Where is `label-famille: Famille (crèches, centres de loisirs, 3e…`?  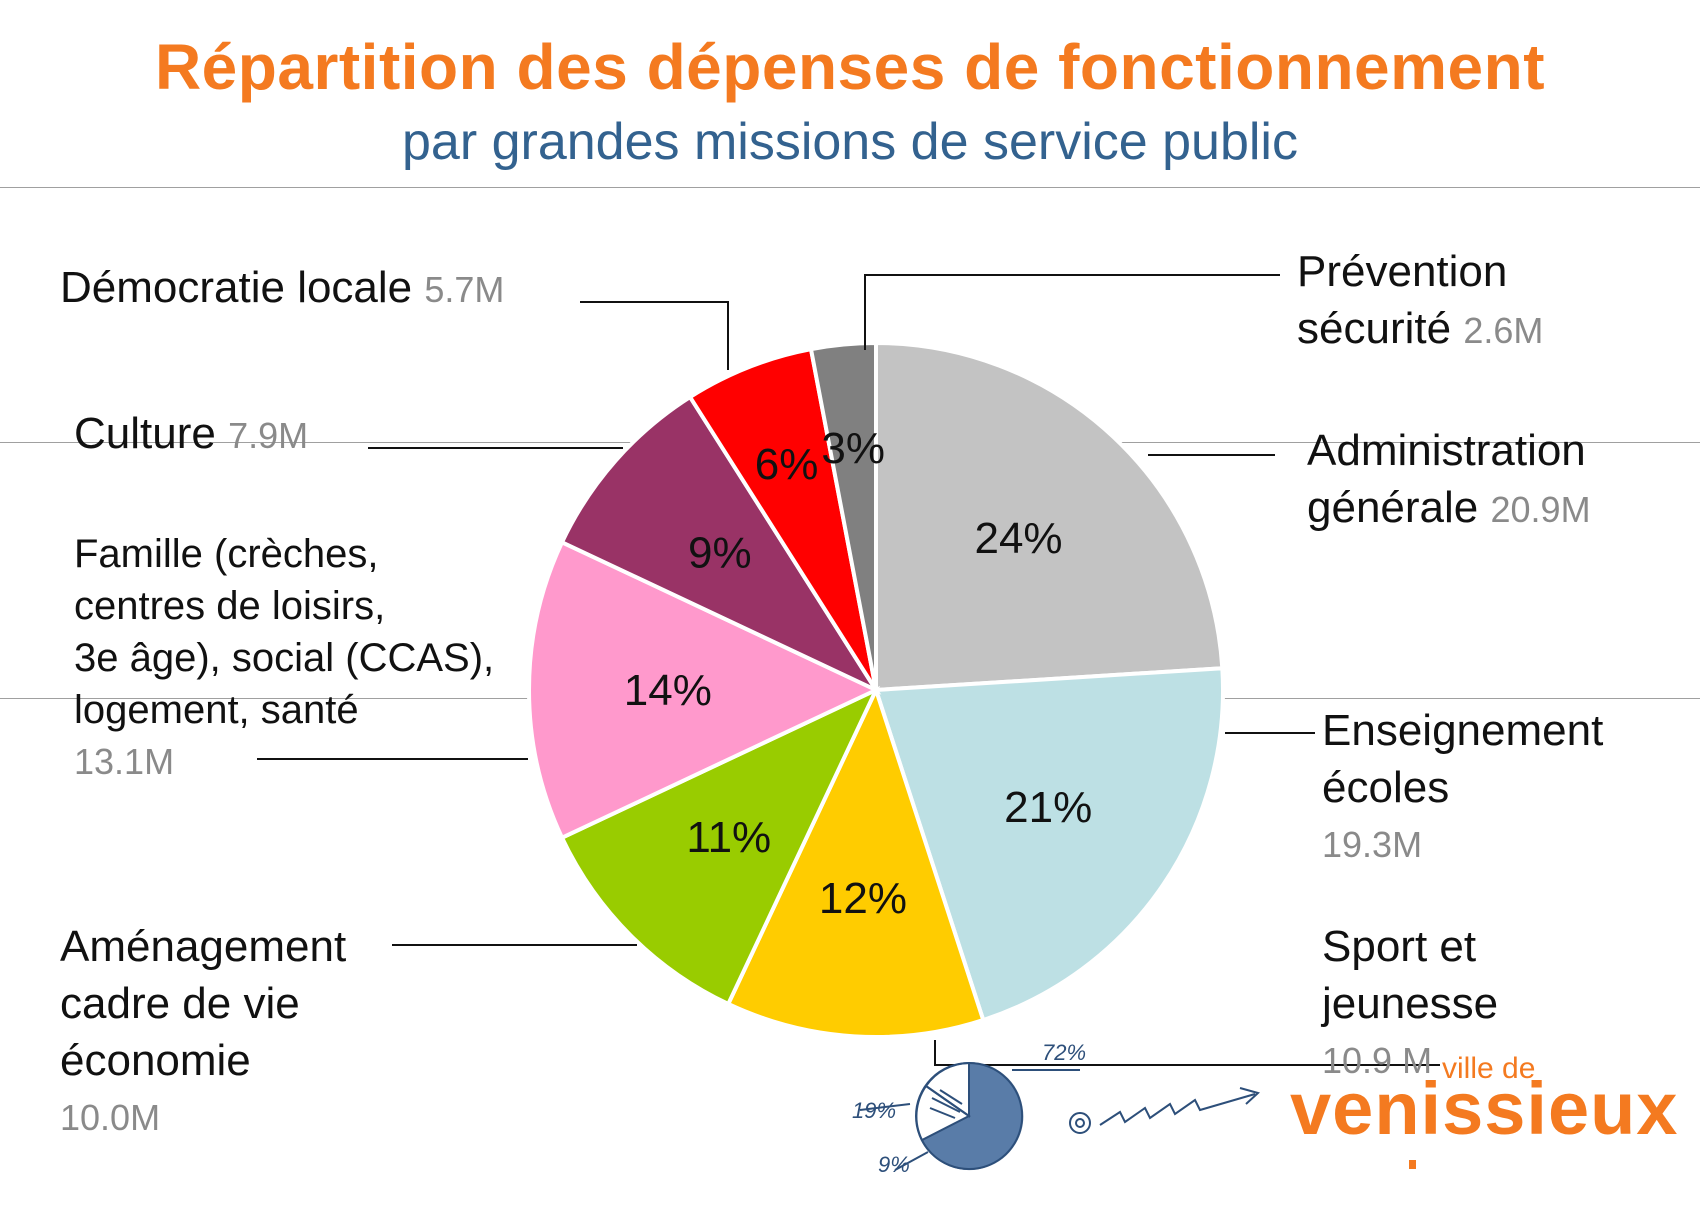
label-famille: Famille (crèches, centres de loisirs, 3e… is located at coordinates (284, 658).